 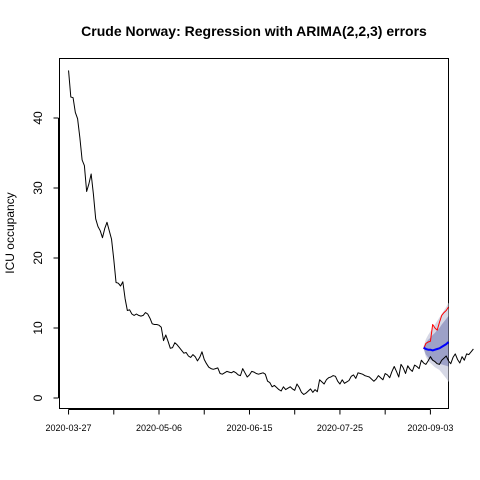 What do you see at coordinates (69, 428) in the screenshot?
I see `x-tick-label: 2020-03-27` at bounding box center [69, 428].